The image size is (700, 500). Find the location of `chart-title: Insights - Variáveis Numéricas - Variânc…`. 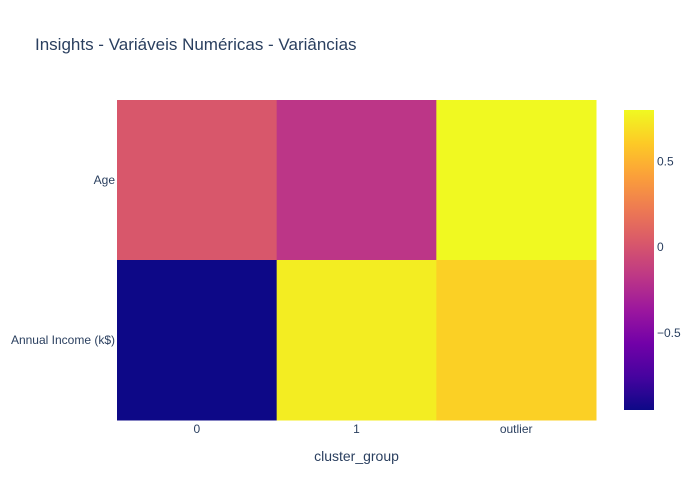

chart-title: Insights - Variáveis Numéricas - Variânc… is located at coordinates (196, 44).